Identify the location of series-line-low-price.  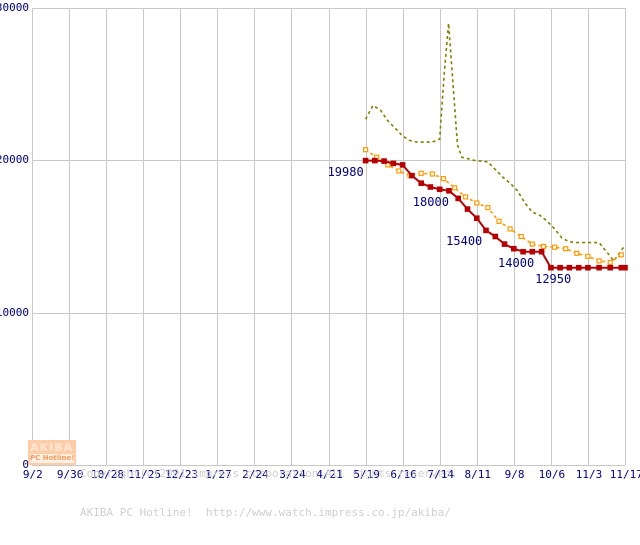
(495, 214).